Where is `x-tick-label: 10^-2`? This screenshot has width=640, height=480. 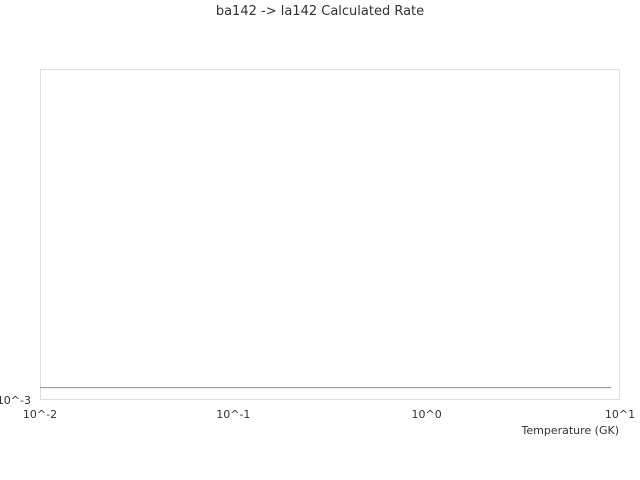 x-tick-label: 10^-2 is located at coordinates (40, 414).